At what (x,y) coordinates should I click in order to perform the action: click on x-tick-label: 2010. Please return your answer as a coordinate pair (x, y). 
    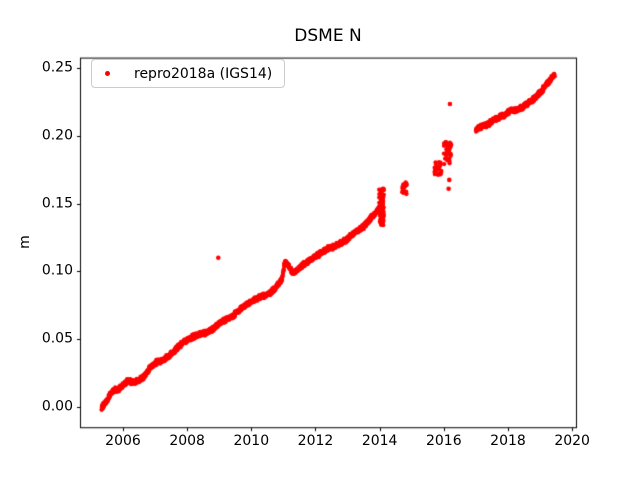
    Looking at the image, I should click on (251, 441).